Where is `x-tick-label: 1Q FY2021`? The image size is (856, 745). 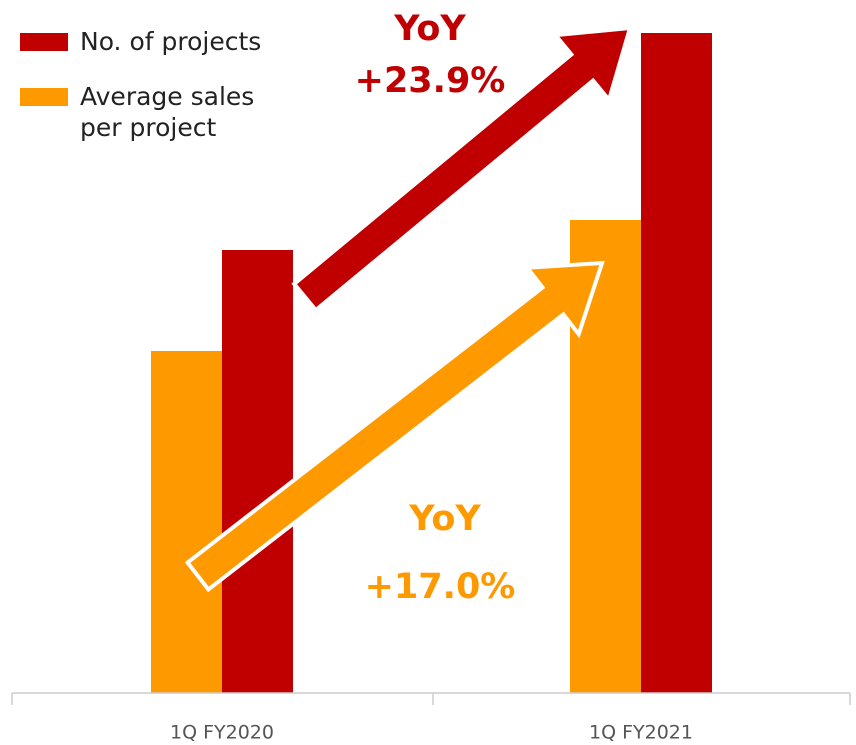 x-tick-label: 1Q FY2021 is located at coordinates (641, 733).